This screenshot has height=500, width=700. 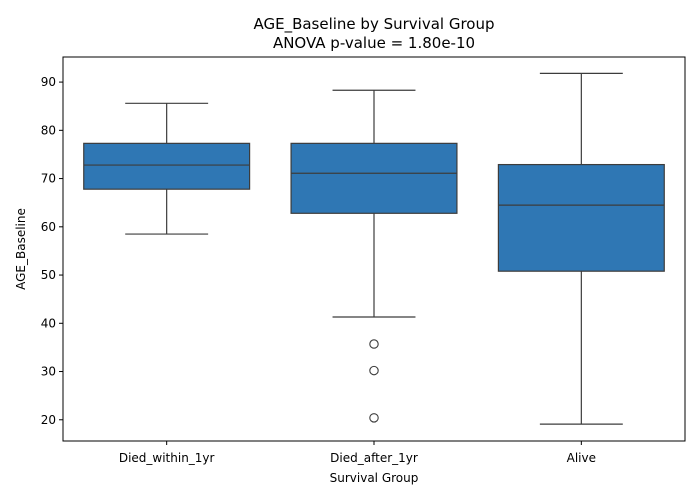 What do you see at coordinates (373, 24) in the screenshot?
I see `chart-title: AGE_Baseline by Survival Group` at bounding box center [373, 24].